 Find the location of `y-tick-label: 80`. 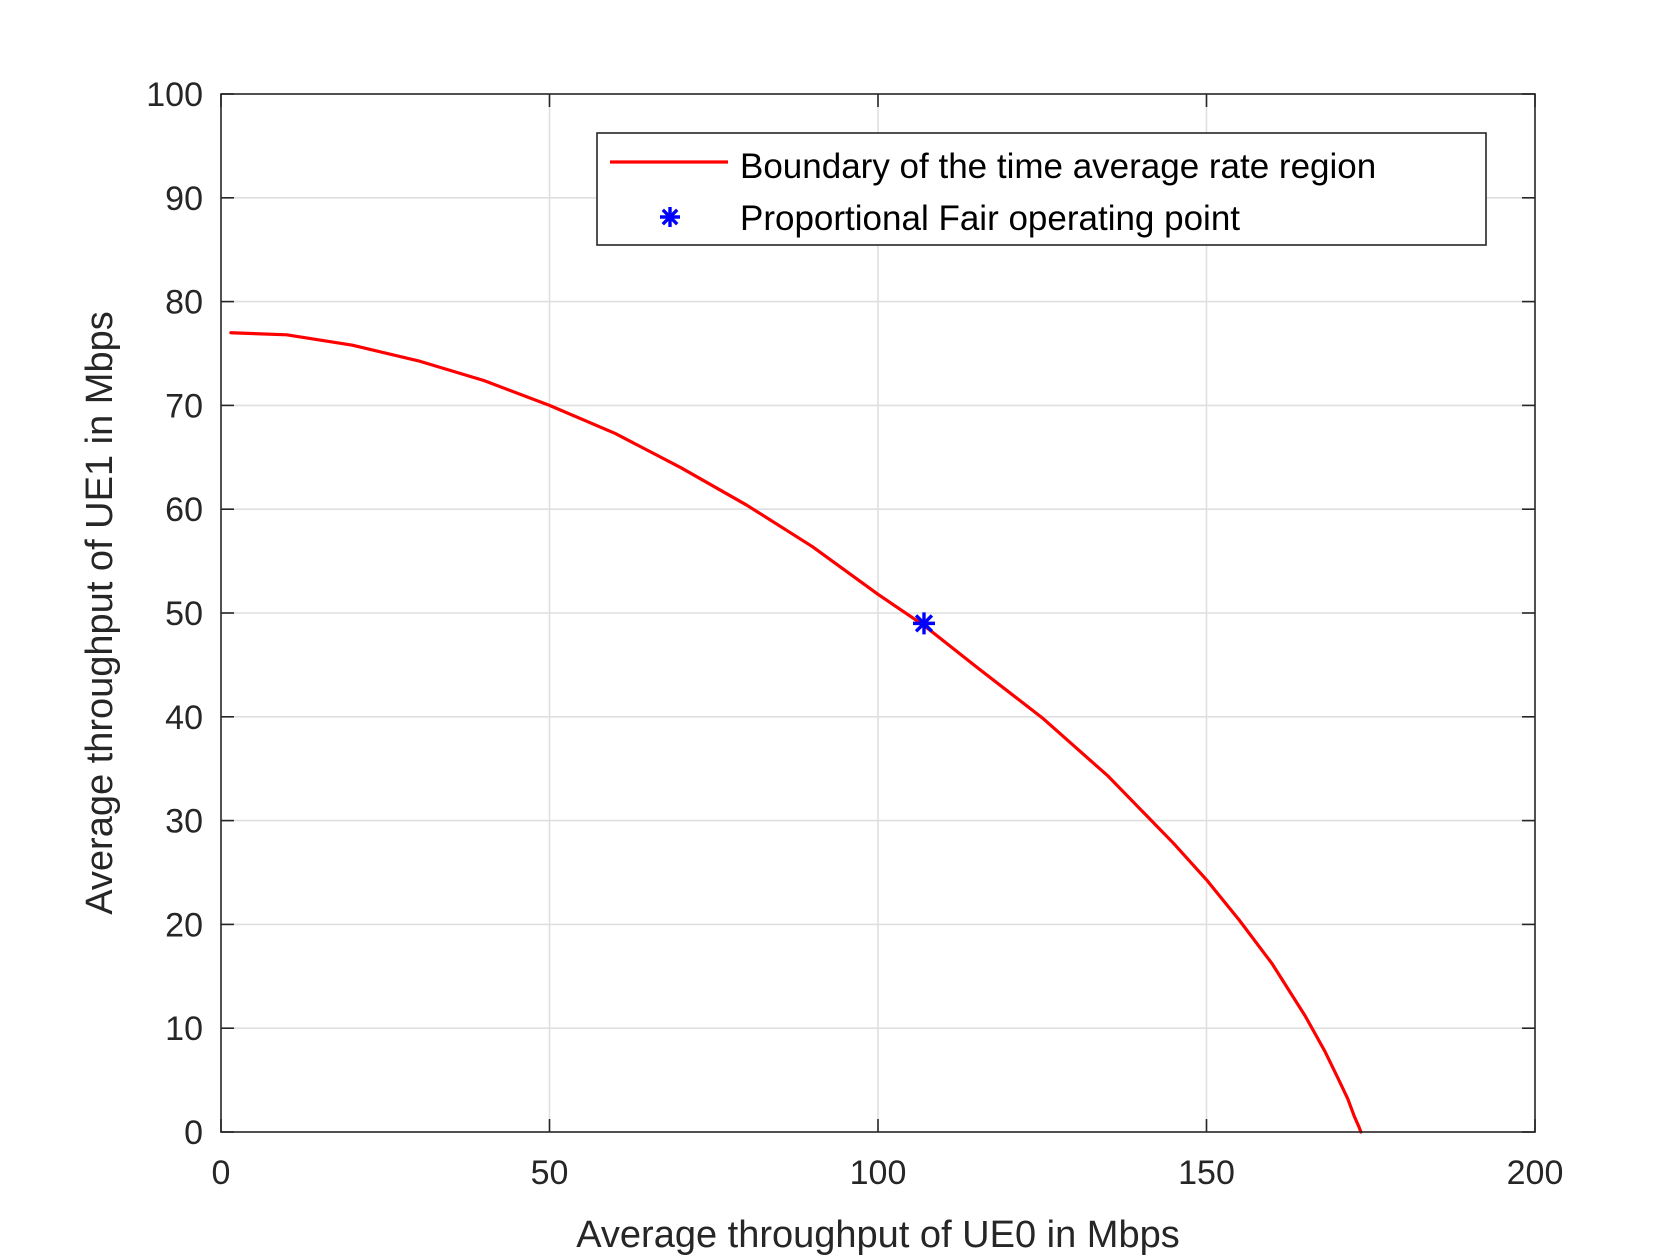

y-tick-label: 80 is located at coordinates (184, 303).